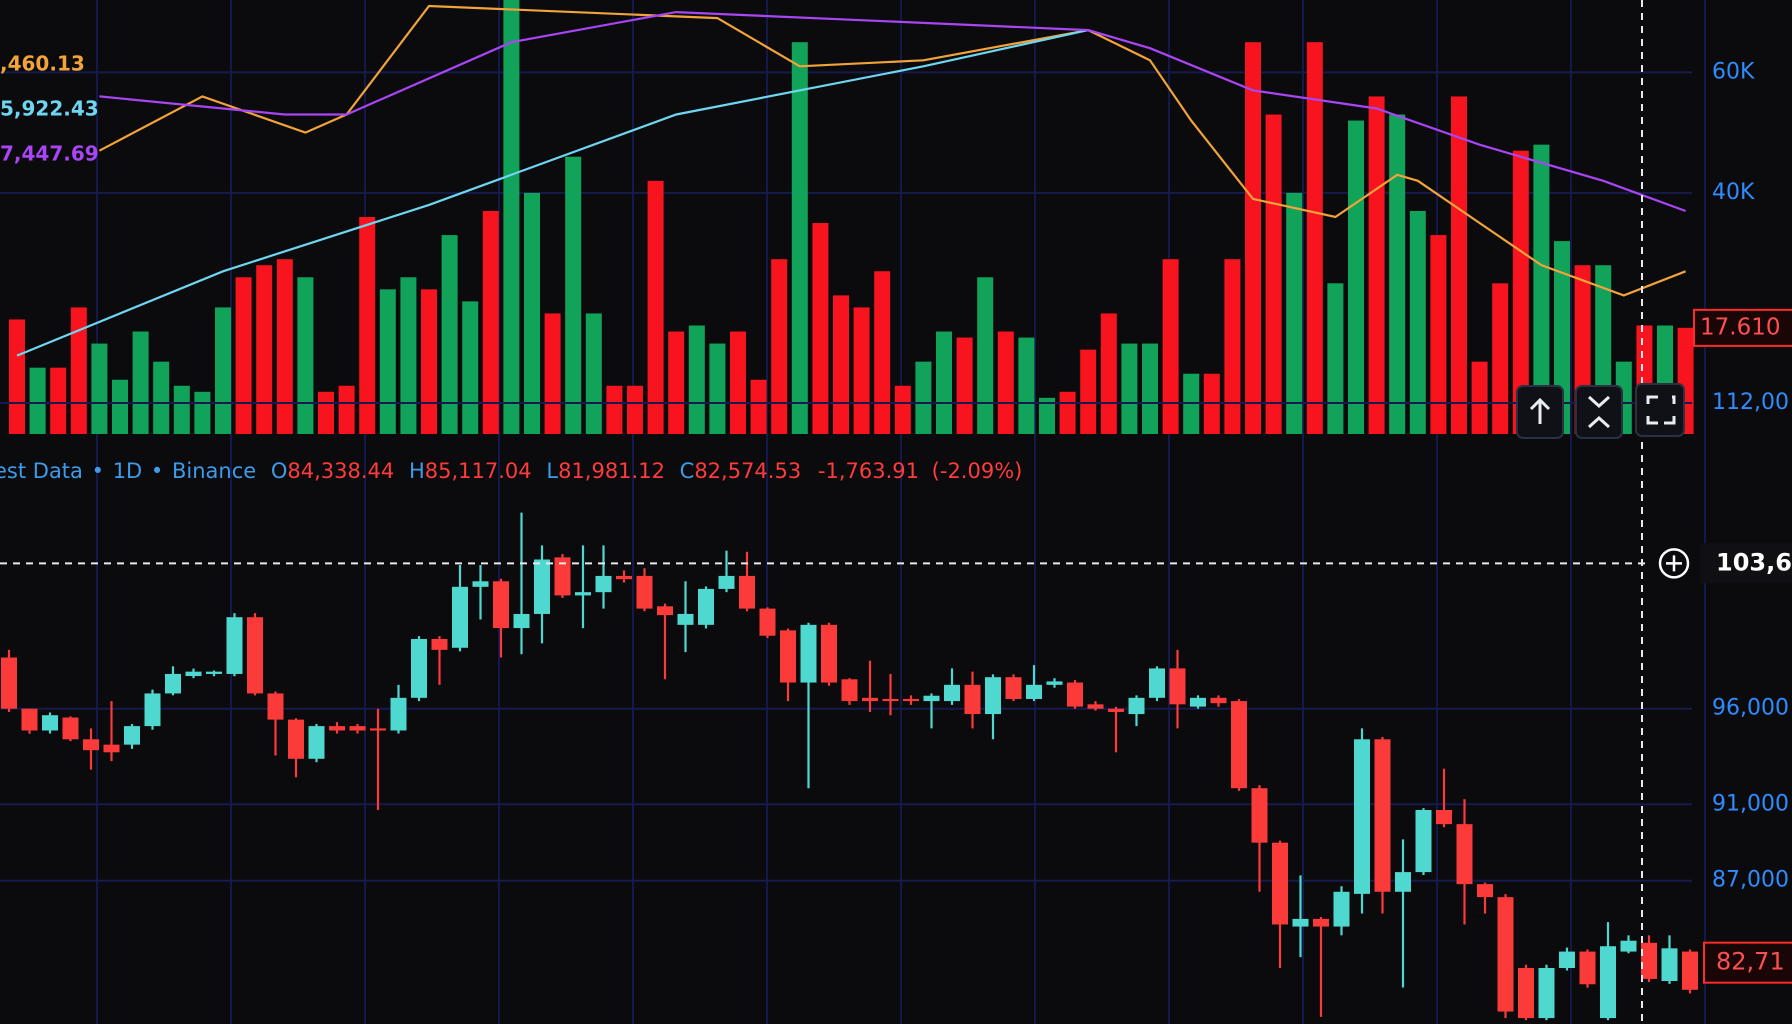 The width and height of the screenshot is (1792, 1024). Describe the element at coordinates (214, 471) in the screenshot. I see `exchange: Binance` at that location.